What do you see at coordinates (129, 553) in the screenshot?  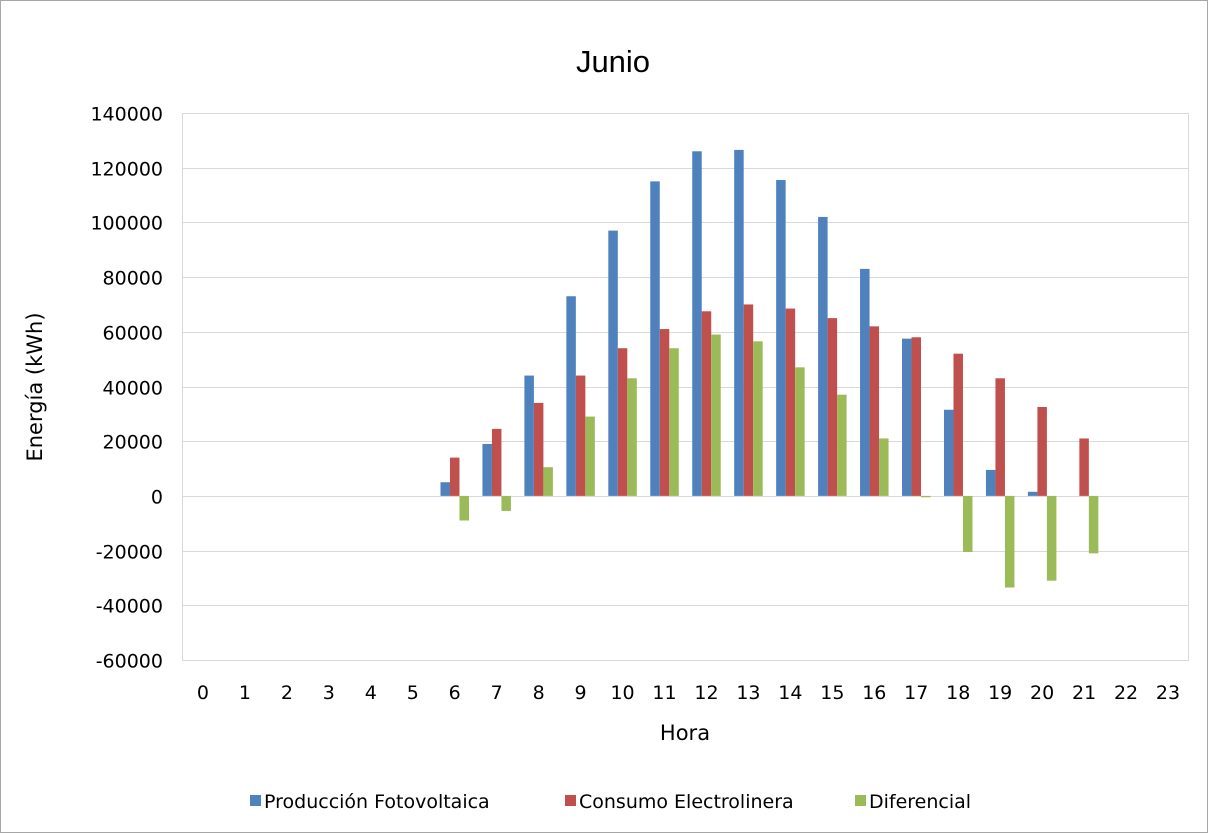 I see `y-tick-label: -20000` at bounding box center [129, 553].